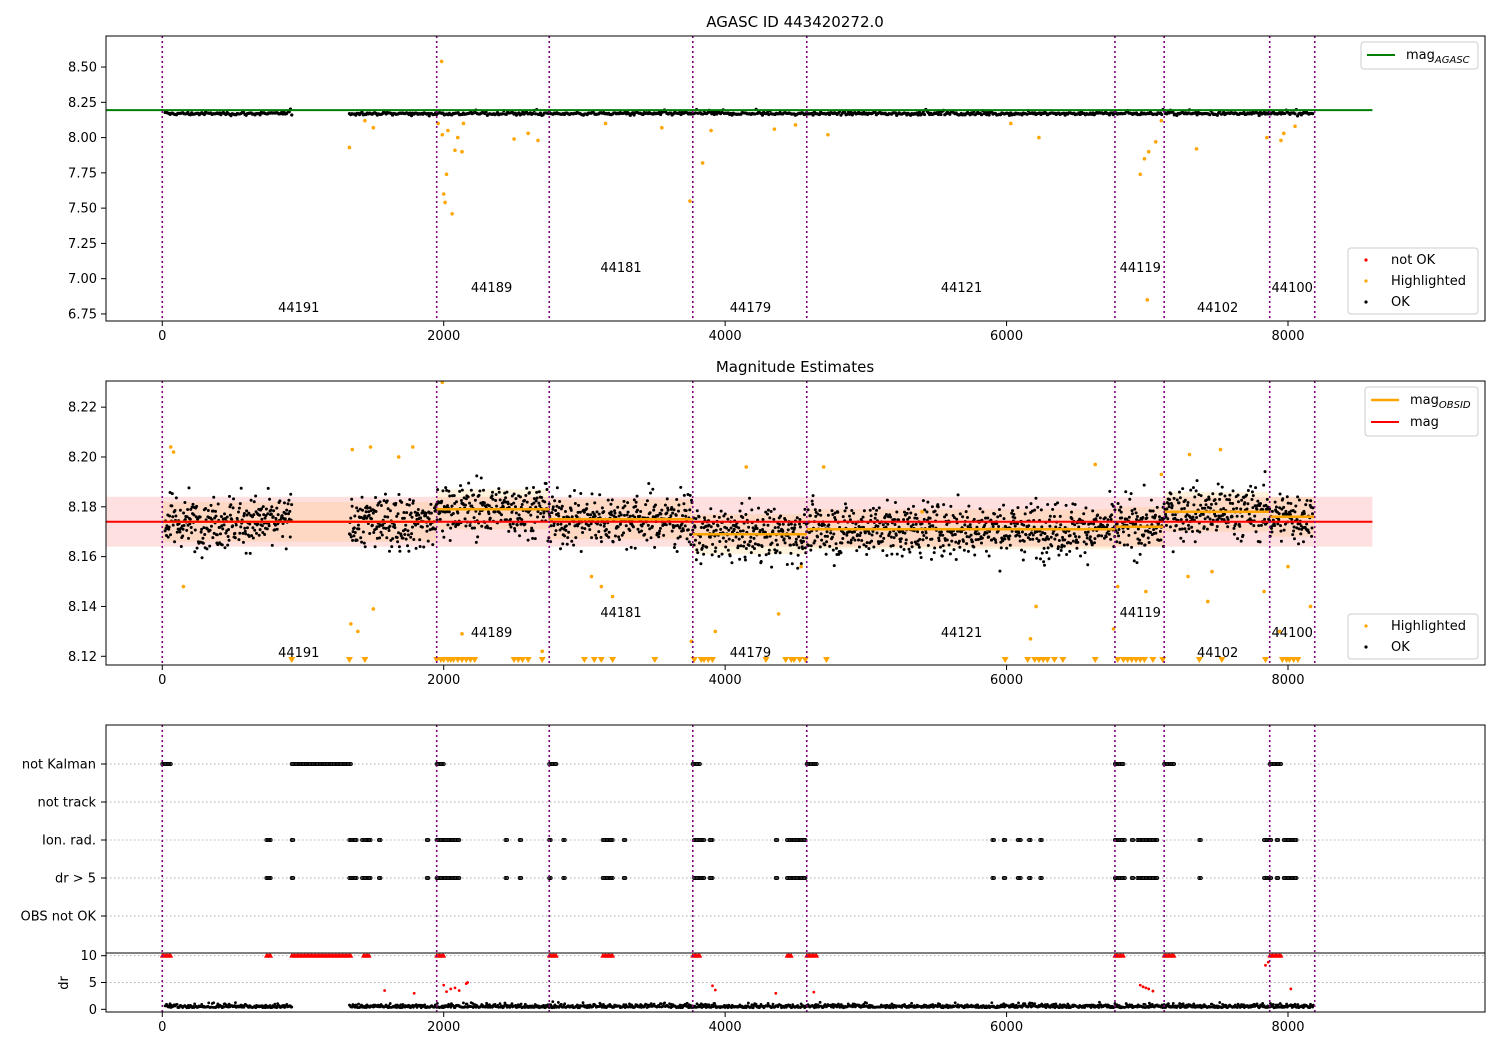 This screenshot has width=1500, height=1050. Describe the element at coordinates (491, 288) in the screenshot. I see `panel-agasc-obsid-label: 44189` at that location.